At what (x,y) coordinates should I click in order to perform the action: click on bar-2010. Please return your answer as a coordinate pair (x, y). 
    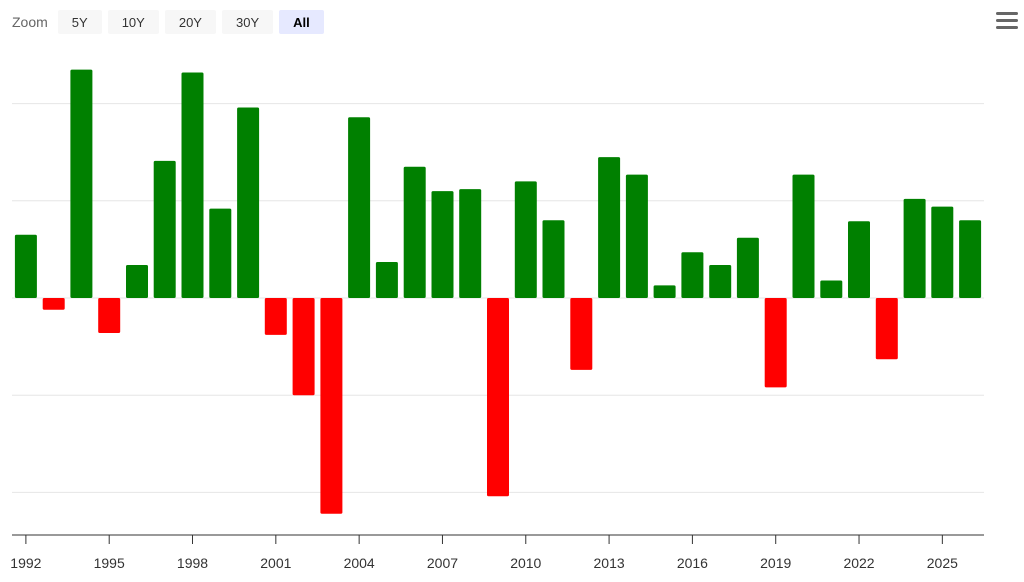
    Looking at the image, I should click on (525, 239).